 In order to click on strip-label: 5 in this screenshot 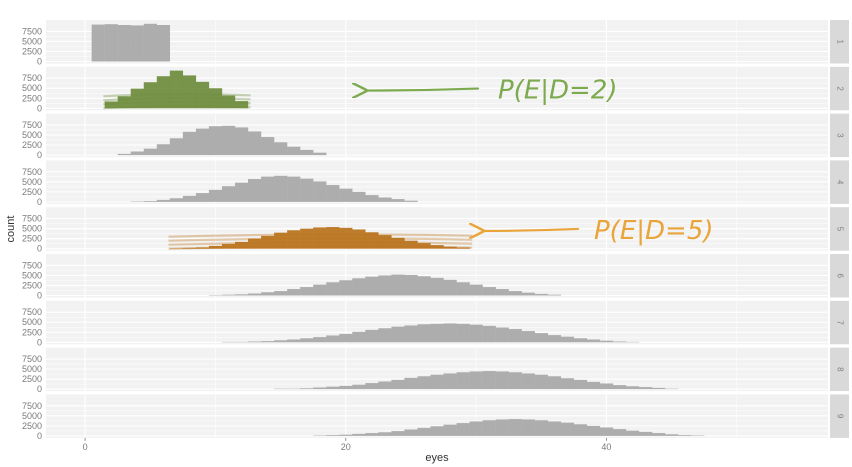, I will do `click(839, 229)`.